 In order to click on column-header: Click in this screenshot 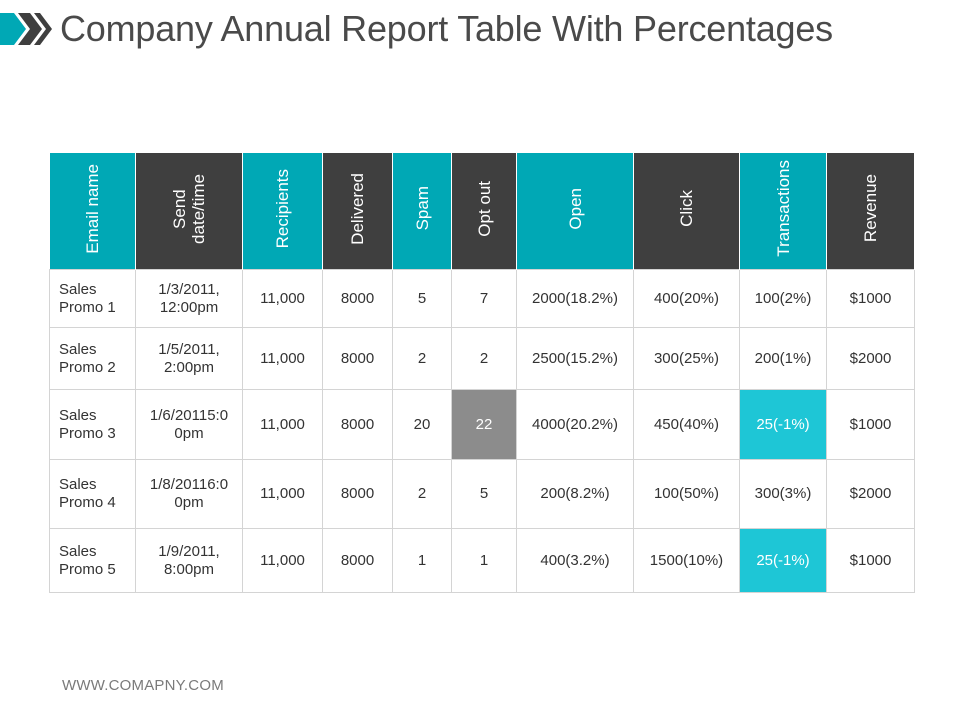, I will do `click(686, 211)`.